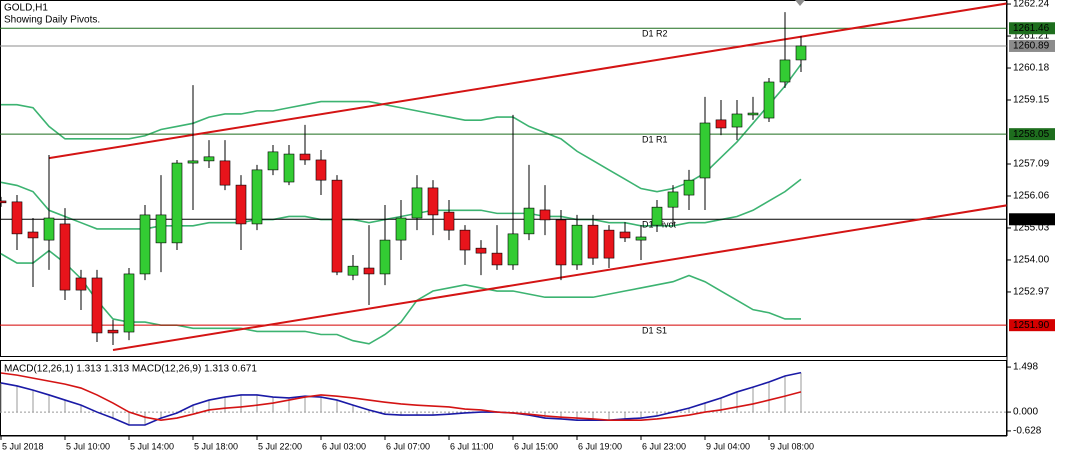 This screenshot has width=1066, height=460. I want to click on price-label: 1258.05, so click(1031, 134).